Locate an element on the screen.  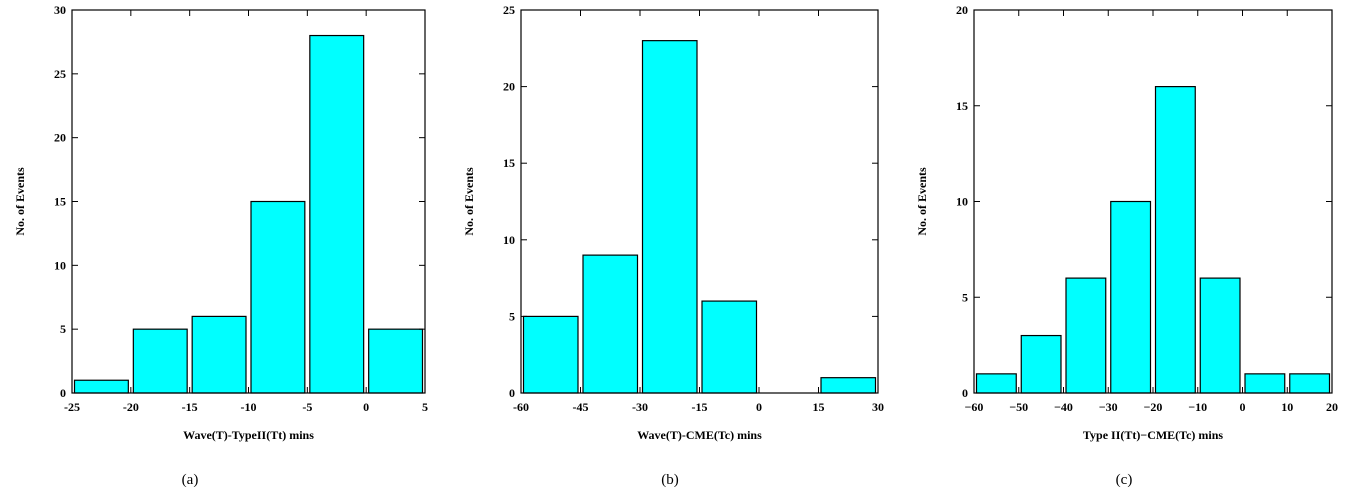
x-tick-label: −20 is located at coordinates (1153, 407).